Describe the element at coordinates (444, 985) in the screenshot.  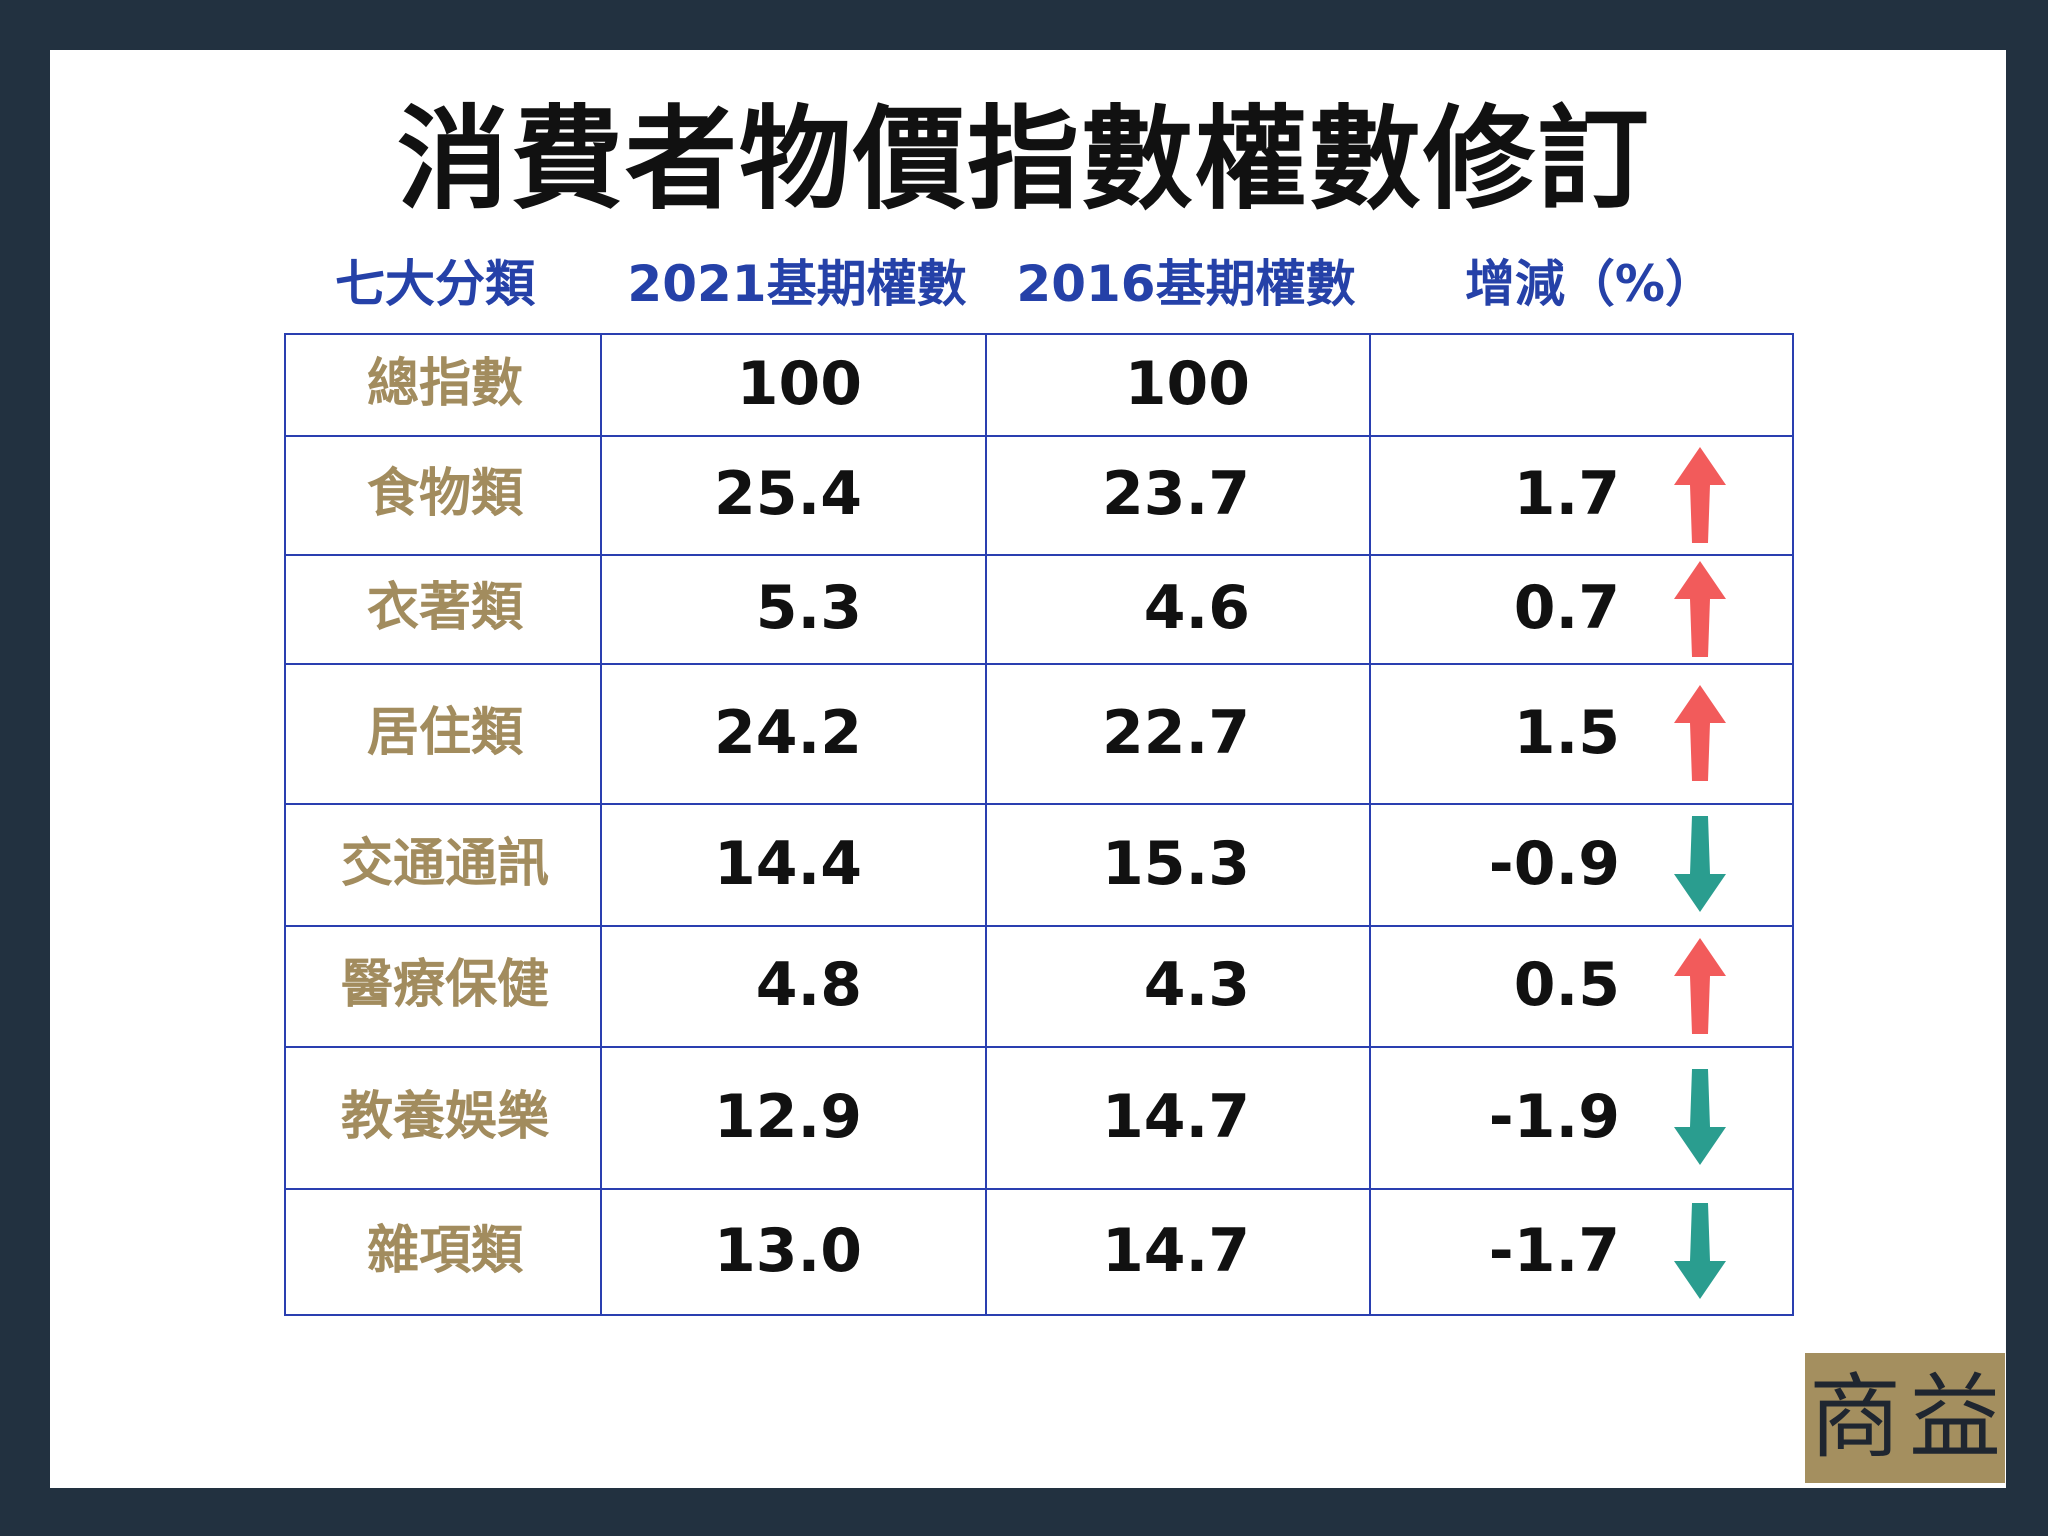
I see `category-label: 醫療保健` at that location.